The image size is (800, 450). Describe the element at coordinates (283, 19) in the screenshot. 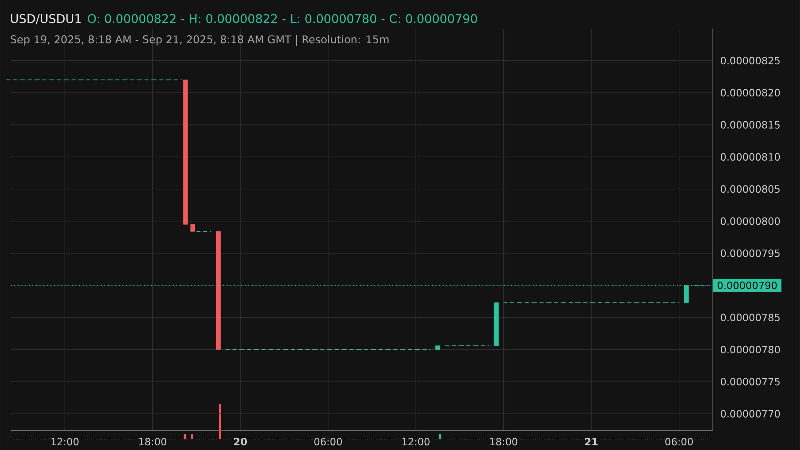

I see `text: O: 0.00000822 - H: 0.00000822 - L: 0.00000780 - C: 0.00000790` at that location.